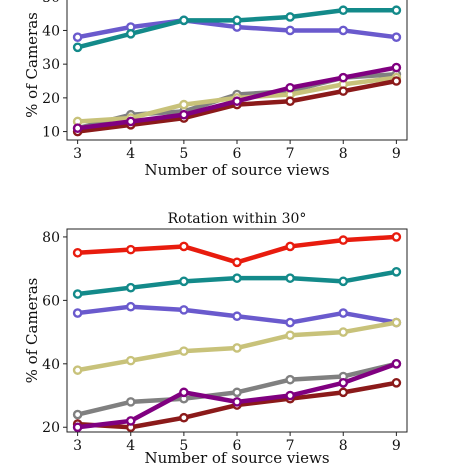  Describe the element at coordinates (51, 238) in the screenshot. I see `y-tick-label: 80` at that location.